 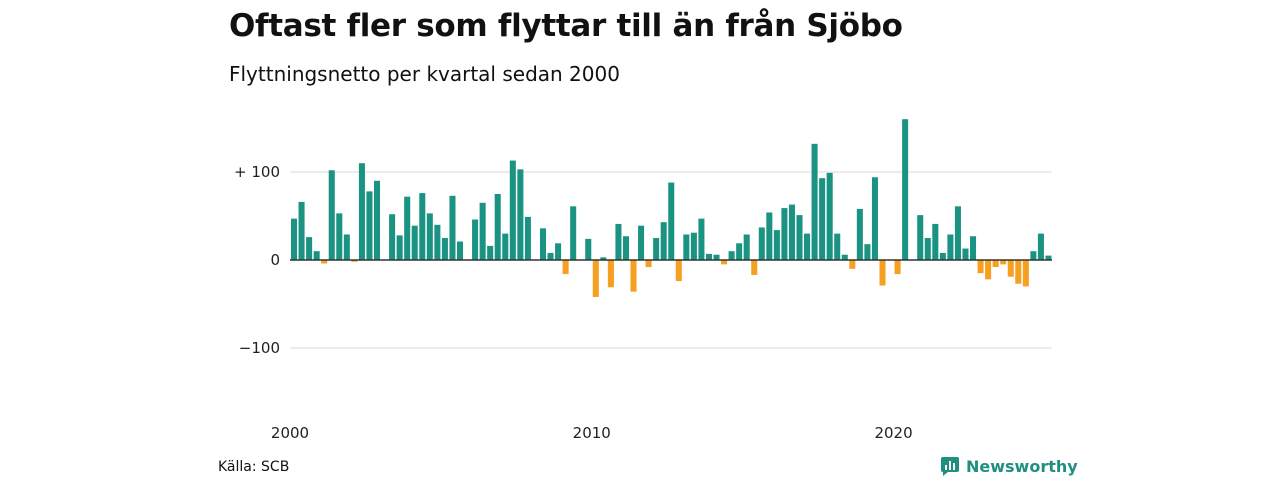 What do you see at coordinates (275, 260) in the screenshot?
I see `y-tick-label: 0` at bounding box center [275, 260].